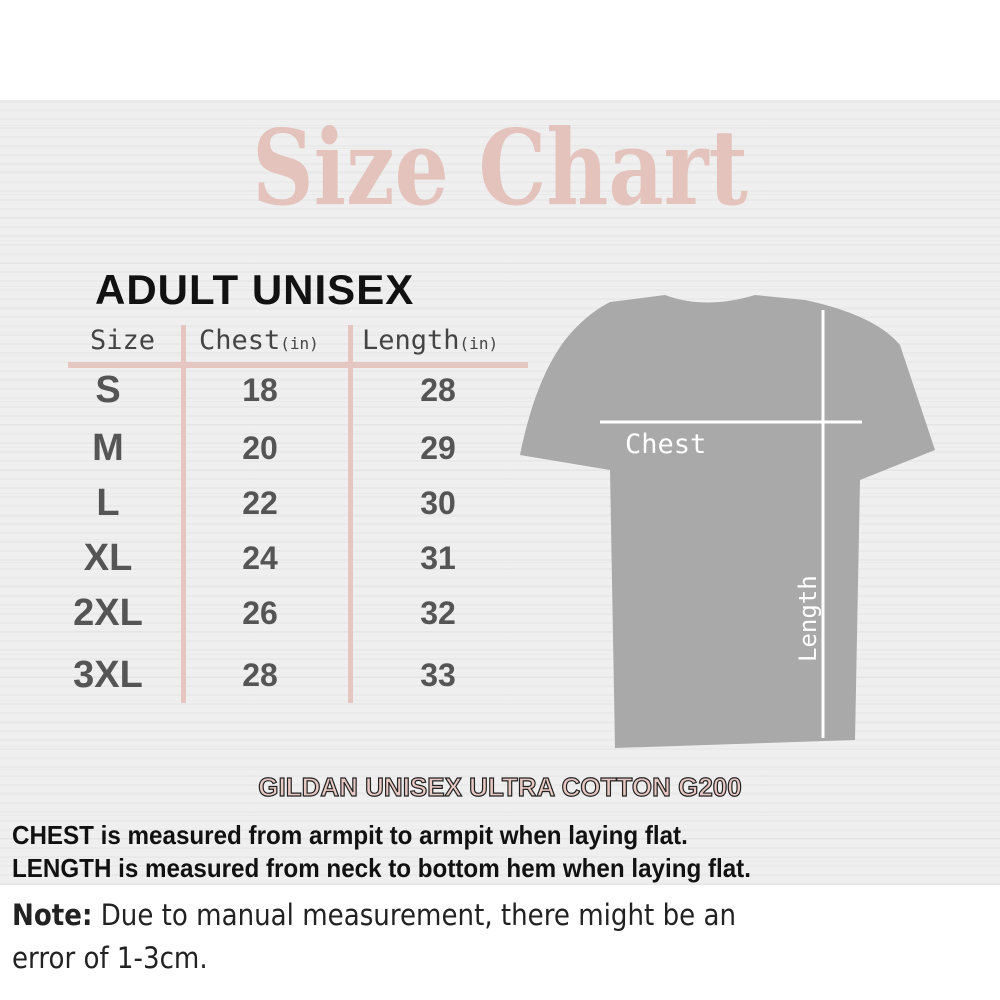 This screenshot has height=1000, width=1000. What do you see at coordinates (53, 835) in the screenshot?
I see `instruction-keyword: CHEST` at bounding box center [53, 835].